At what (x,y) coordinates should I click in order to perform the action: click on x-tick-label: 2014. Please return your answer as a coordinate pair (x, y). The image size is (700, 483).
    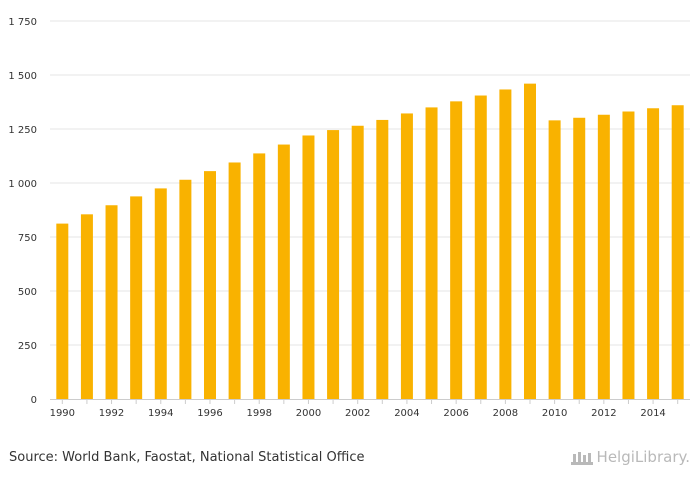
    Looking at the image, I should click on (652, 413).